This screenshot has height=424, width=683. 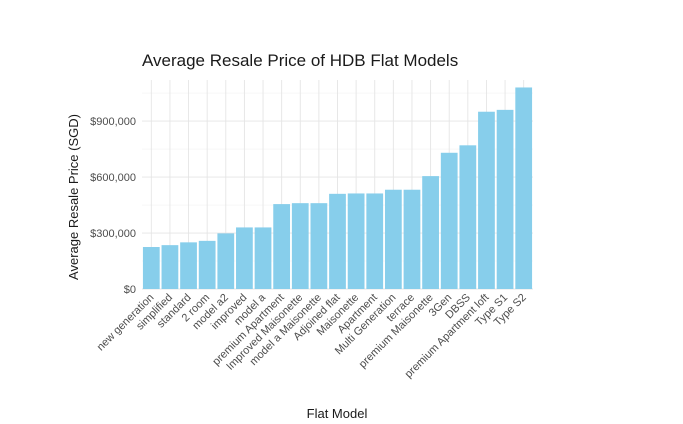 What do you see at coordinates (337, 413) in the screenshot?
I see `x-axis-title: Flat Model` at bounding box center [337, 413].